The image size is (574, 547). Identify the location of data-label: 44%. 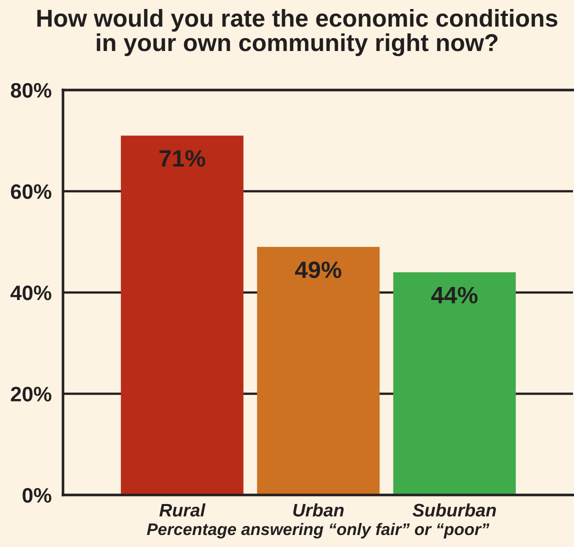
(454, 295).